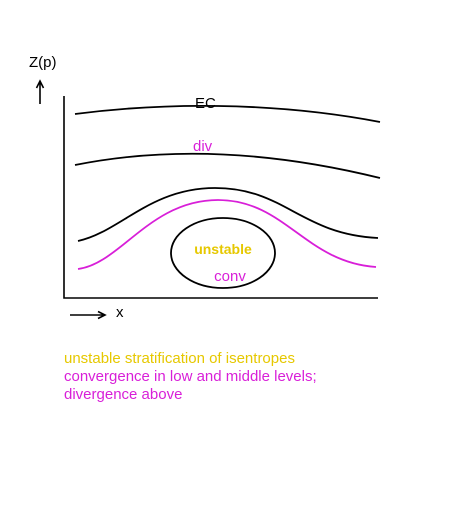  What do you see at coordinates (190, 376) in the screenshot?
I see `caption-convergence: convergence in low and middle levels;` at bounding box center [190, 376].